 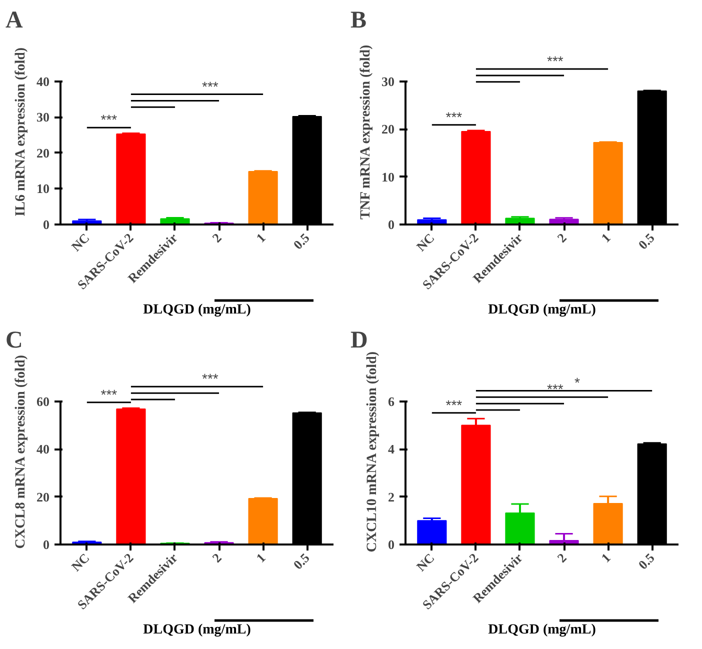 What do you see at coordinates (21, 451) in the screenshot?
I see `y-axis-title: CXCL8 mRNA expression (fold)` at bounding box center [21, 451].